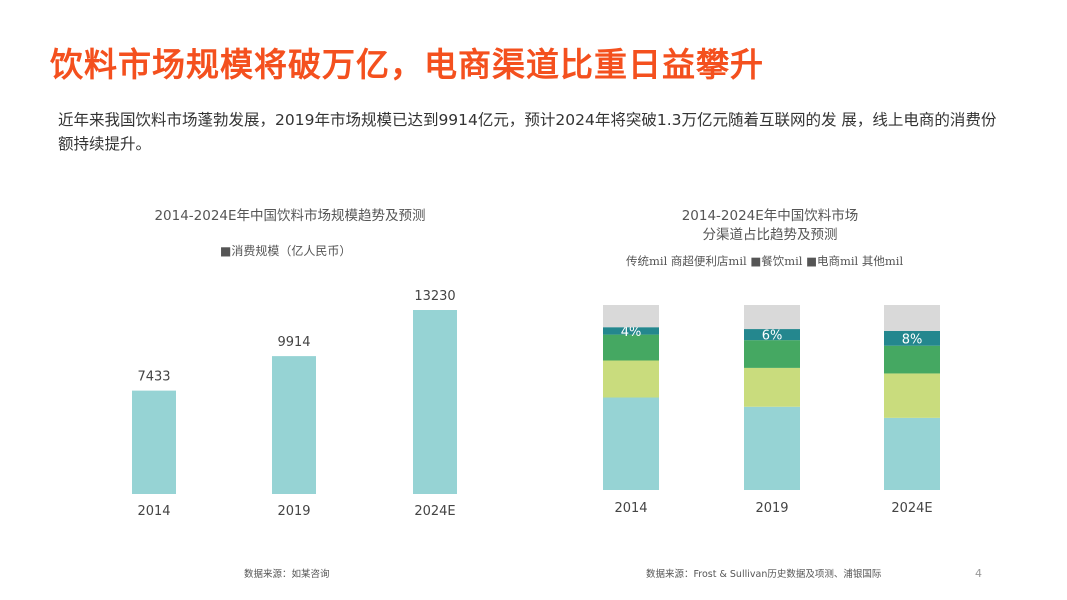  Describe the element at coordinates (912, 395) in the screenshot. I see `segment-商超便利店-2024E` at that location.